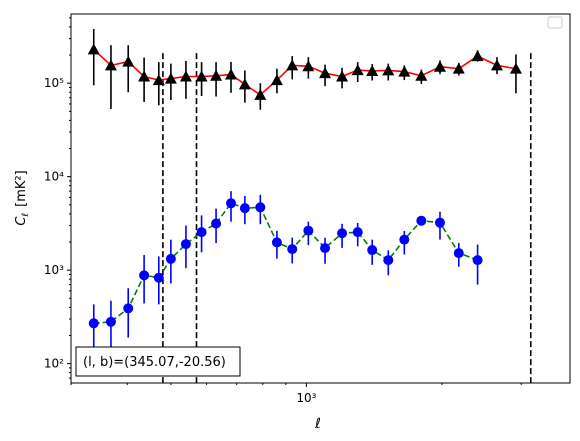  I want to click on y-tick-label: 10⁵, so click(54, 83).